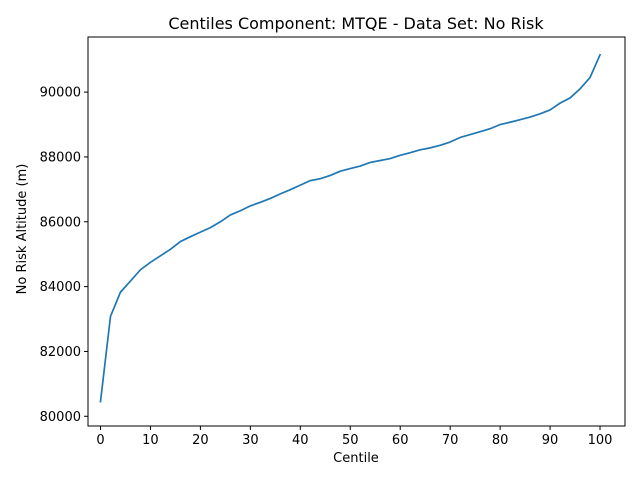 The width and height of the screenshot is (640, 480). What do you see at coordinates (600, 440) in the screenshot?
I see `x-tick-label: 100` at bounding box center [600, 440].